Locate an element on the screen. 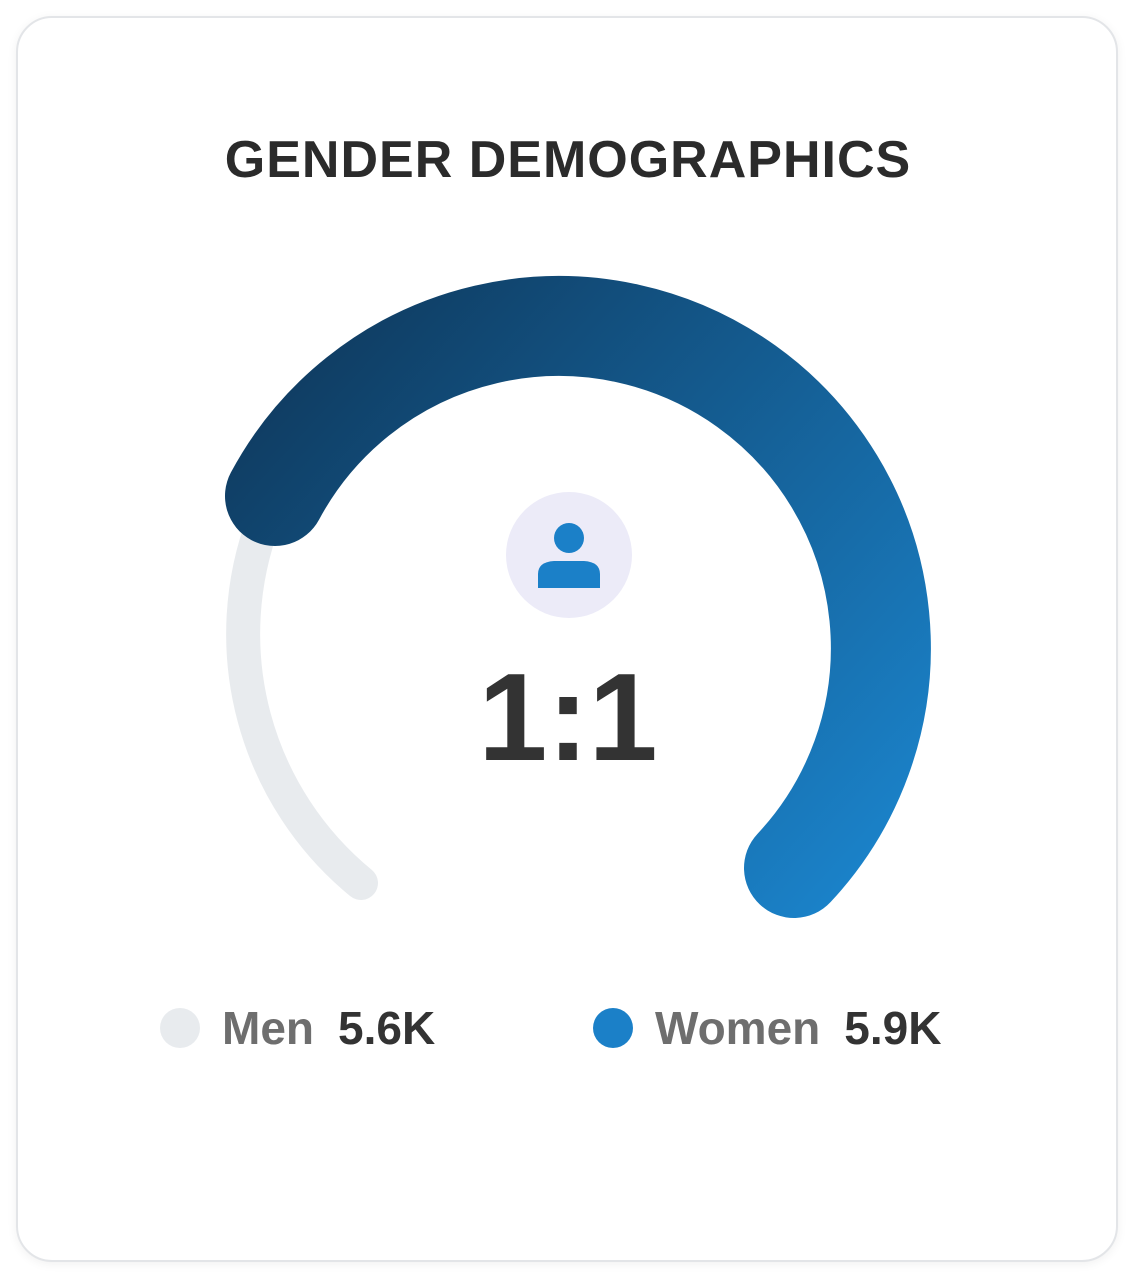 Image resolution: width=1136 pixels, height=1280 pixels. men-color-dot is located at coordinates (180, 1028).